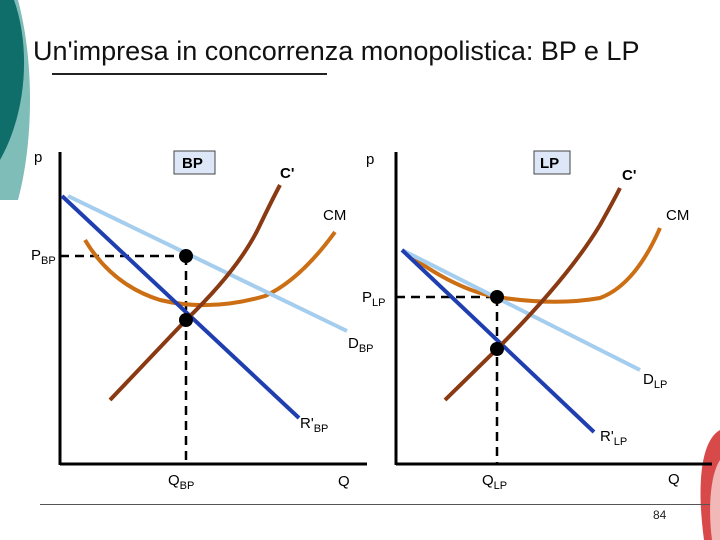 The width and height of the screenshot is (720, 540). I want to click on slide-decoration-right, so click(710, 485).